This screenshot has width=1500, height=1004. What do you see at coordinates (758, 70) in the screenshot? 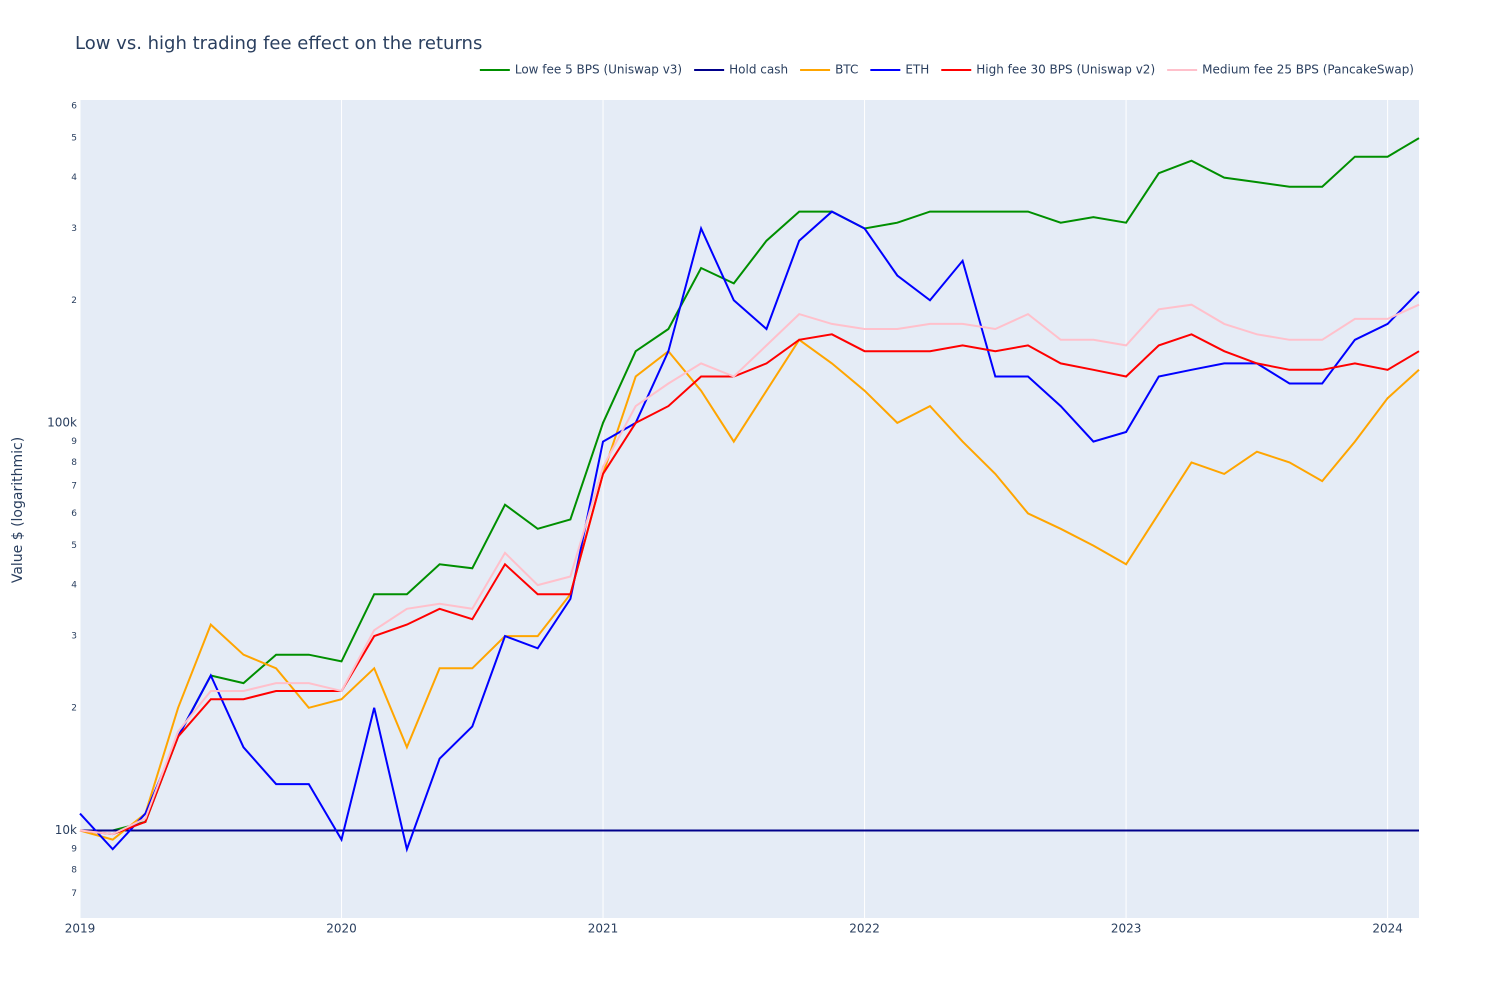
I see `legend-label: Hold cash` at bounding box center [758, 70].